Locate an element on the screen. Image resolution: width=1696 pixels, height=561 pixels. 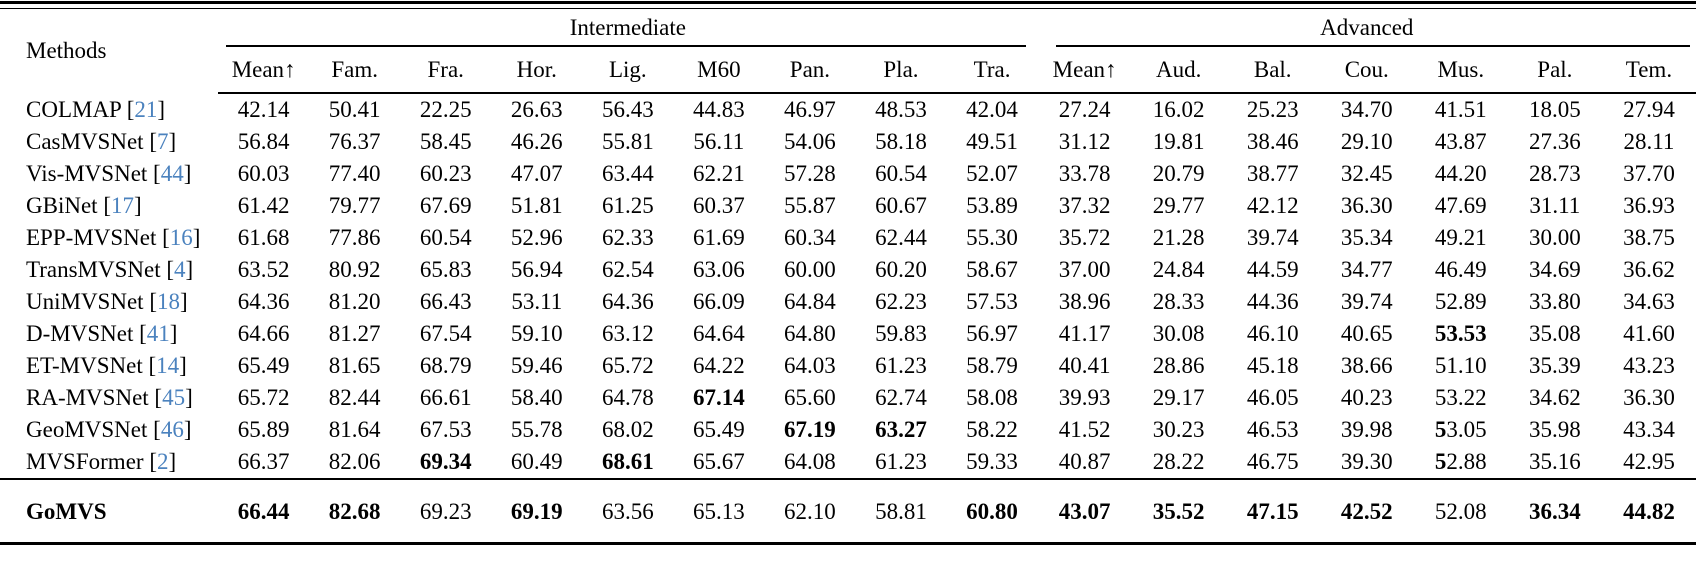
value-cell: 55.30 is located at coordinates (992, 237).